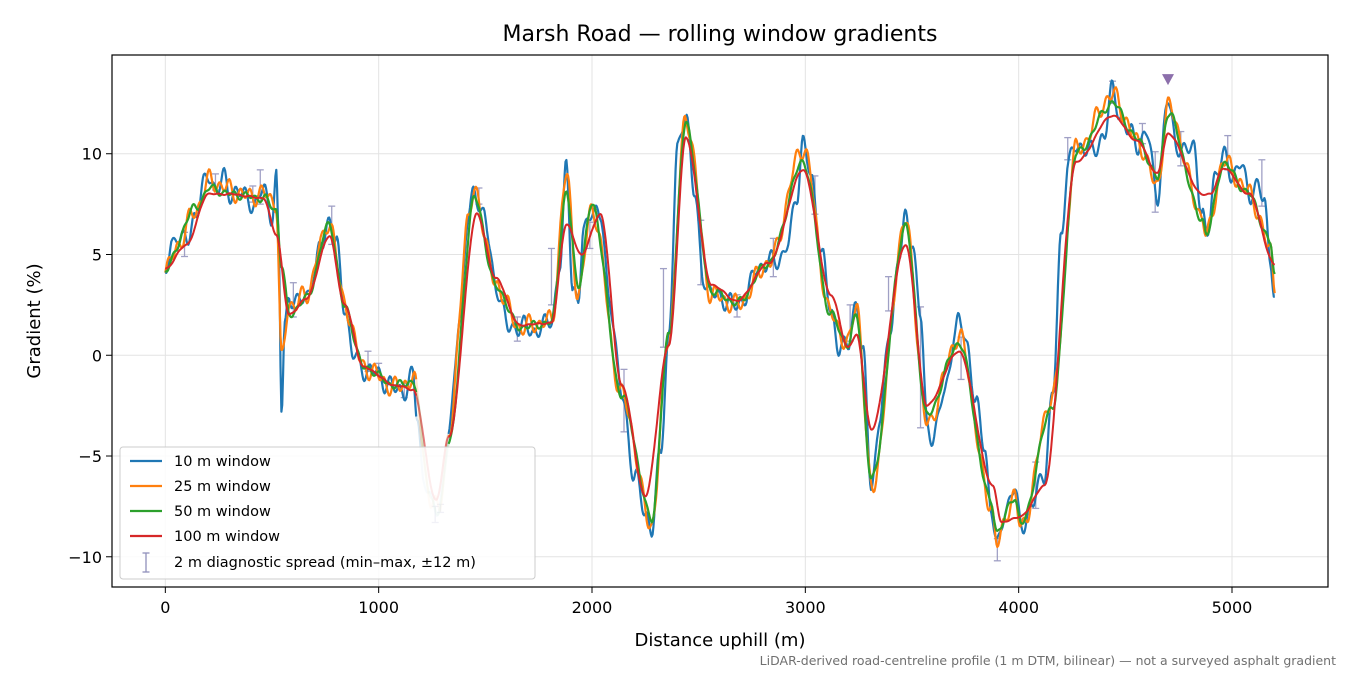 This screenshot has width=1350, height=675. What do you see at coordinates (227, 537) in the screenshot?
I see `legend-label-100m: 100 m window` at bounding box center [227, 537].